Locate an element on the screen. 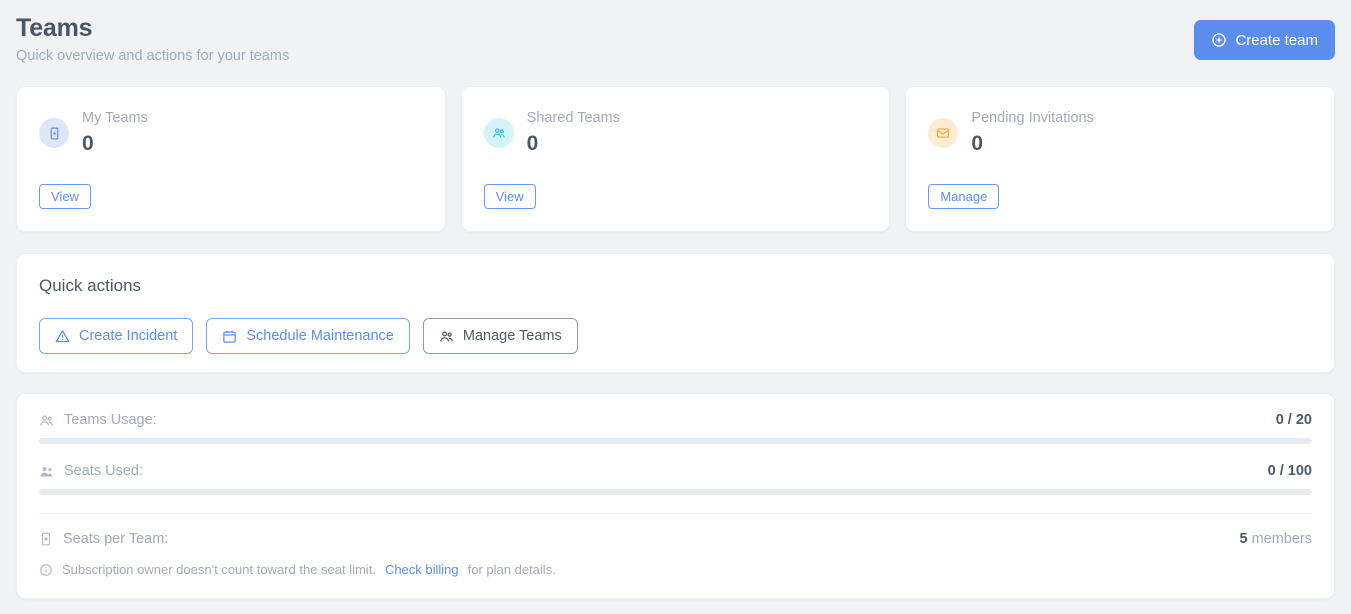 Image resolution: width=1351 pixels, height=614 pixels. quick-actions-title: Quick actions is located at coordinates (90, 285).